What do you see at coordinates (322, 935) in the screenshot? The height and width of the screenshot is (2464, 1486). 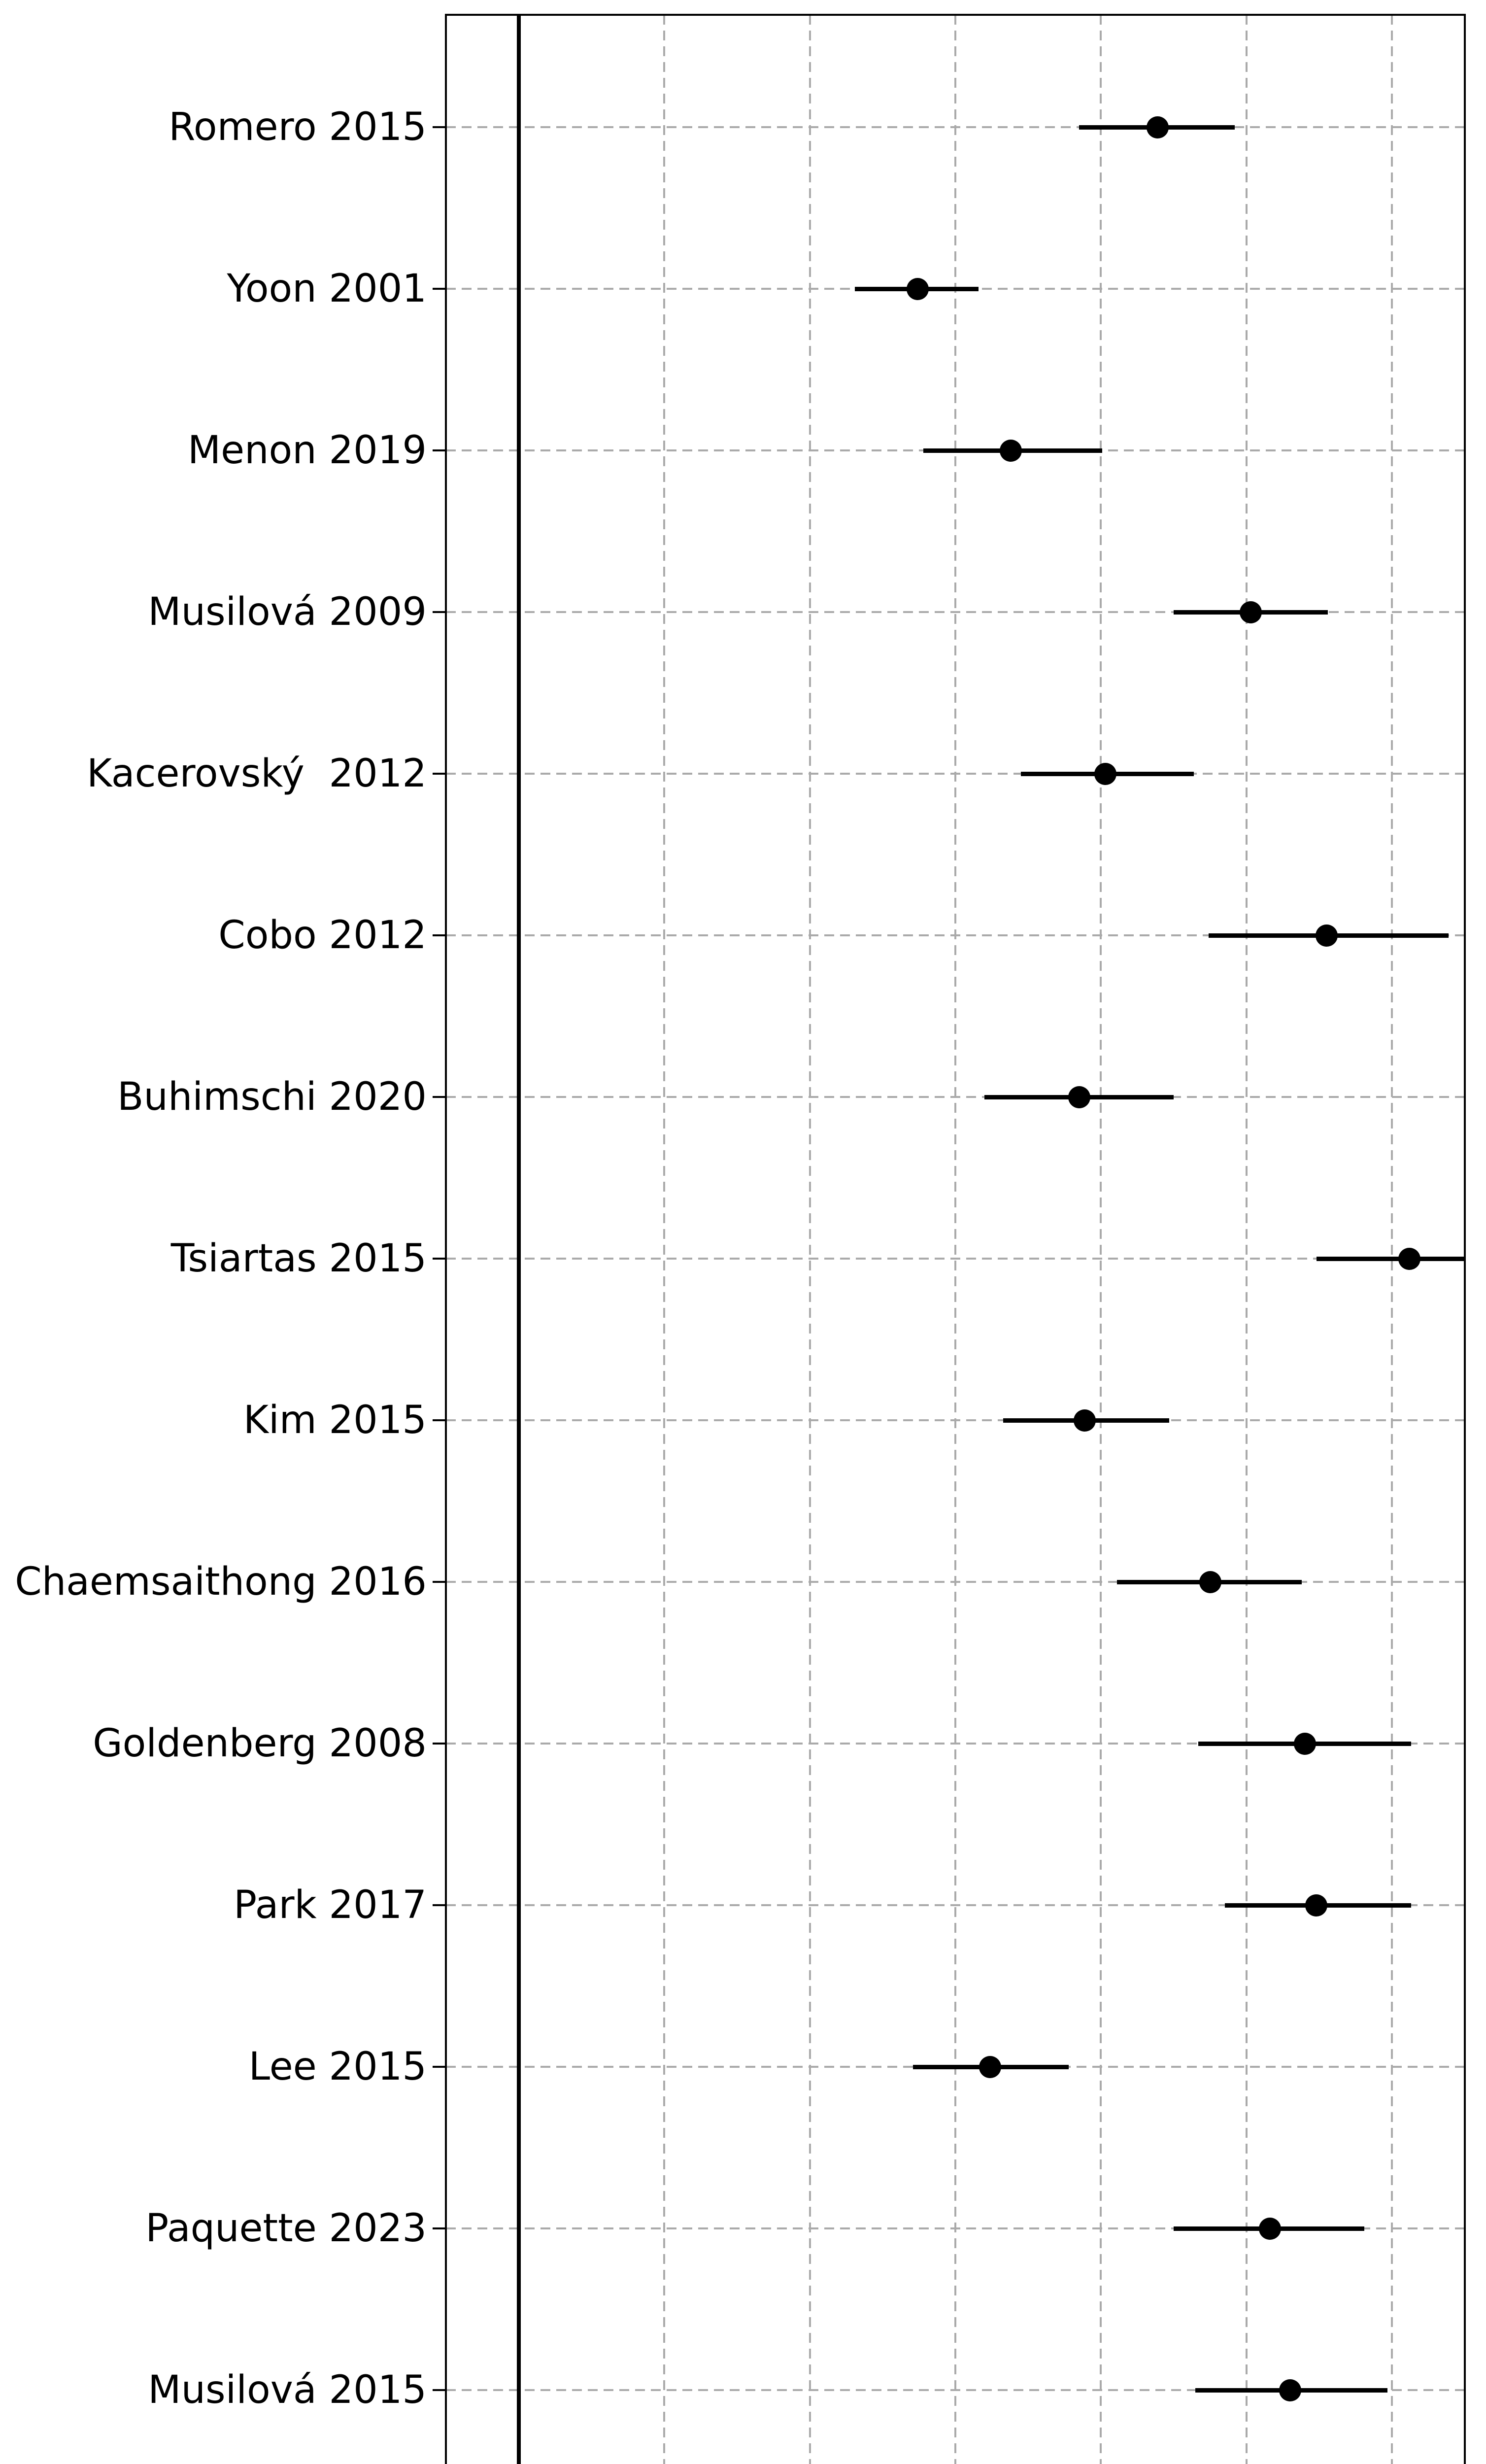 I see `study-label: Cobo 2012` at bounding box center [322, 935].